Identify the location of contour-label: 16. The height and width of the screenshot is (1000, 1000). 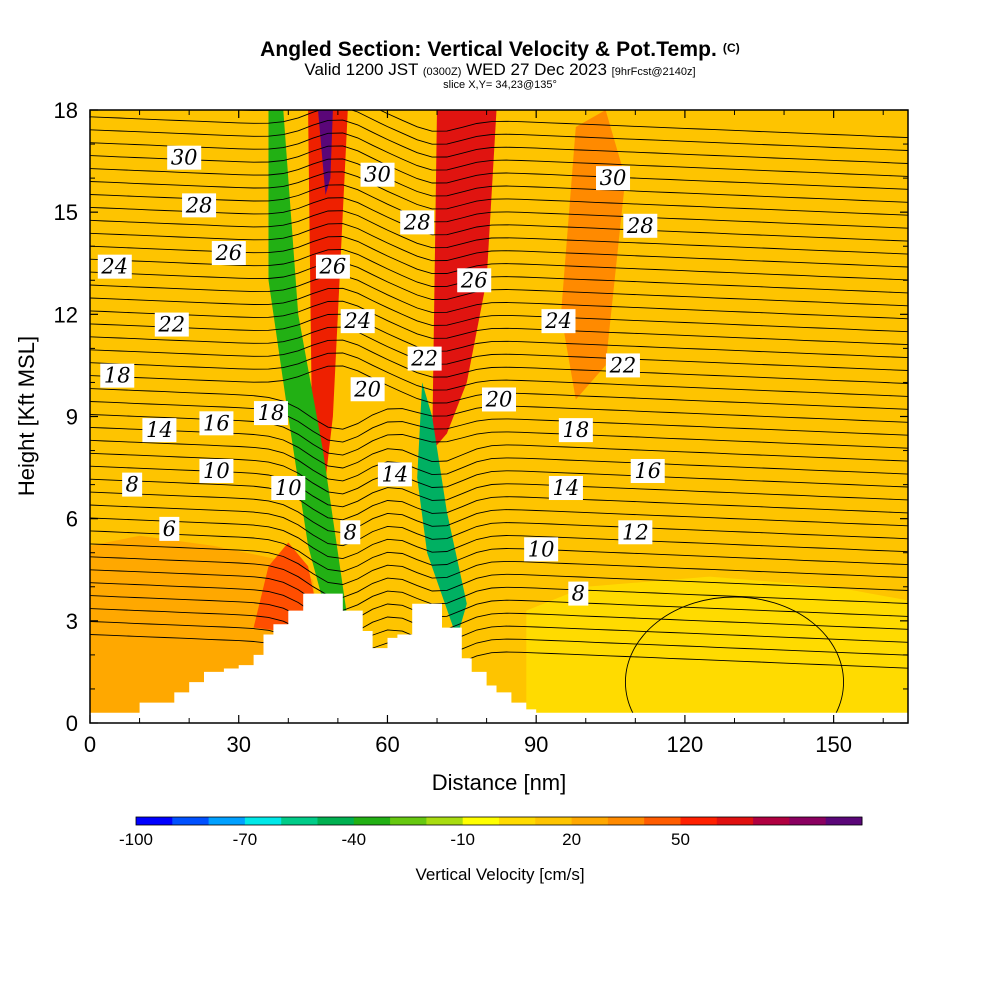
(647, 471).